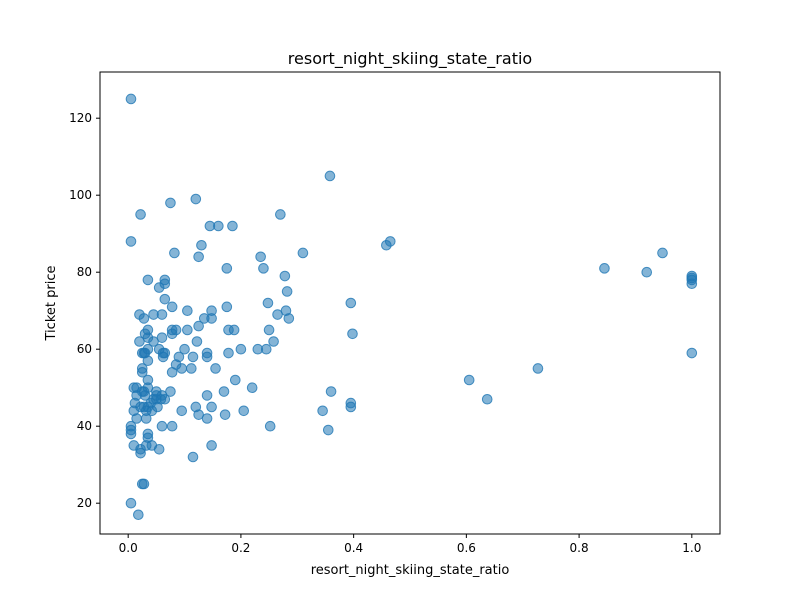 The image size is (800, 604). What do you see at coordinates (51, 304) in the screenshot?
I see `y-axis-label: Ticket price` at bounding box center [51, 304].